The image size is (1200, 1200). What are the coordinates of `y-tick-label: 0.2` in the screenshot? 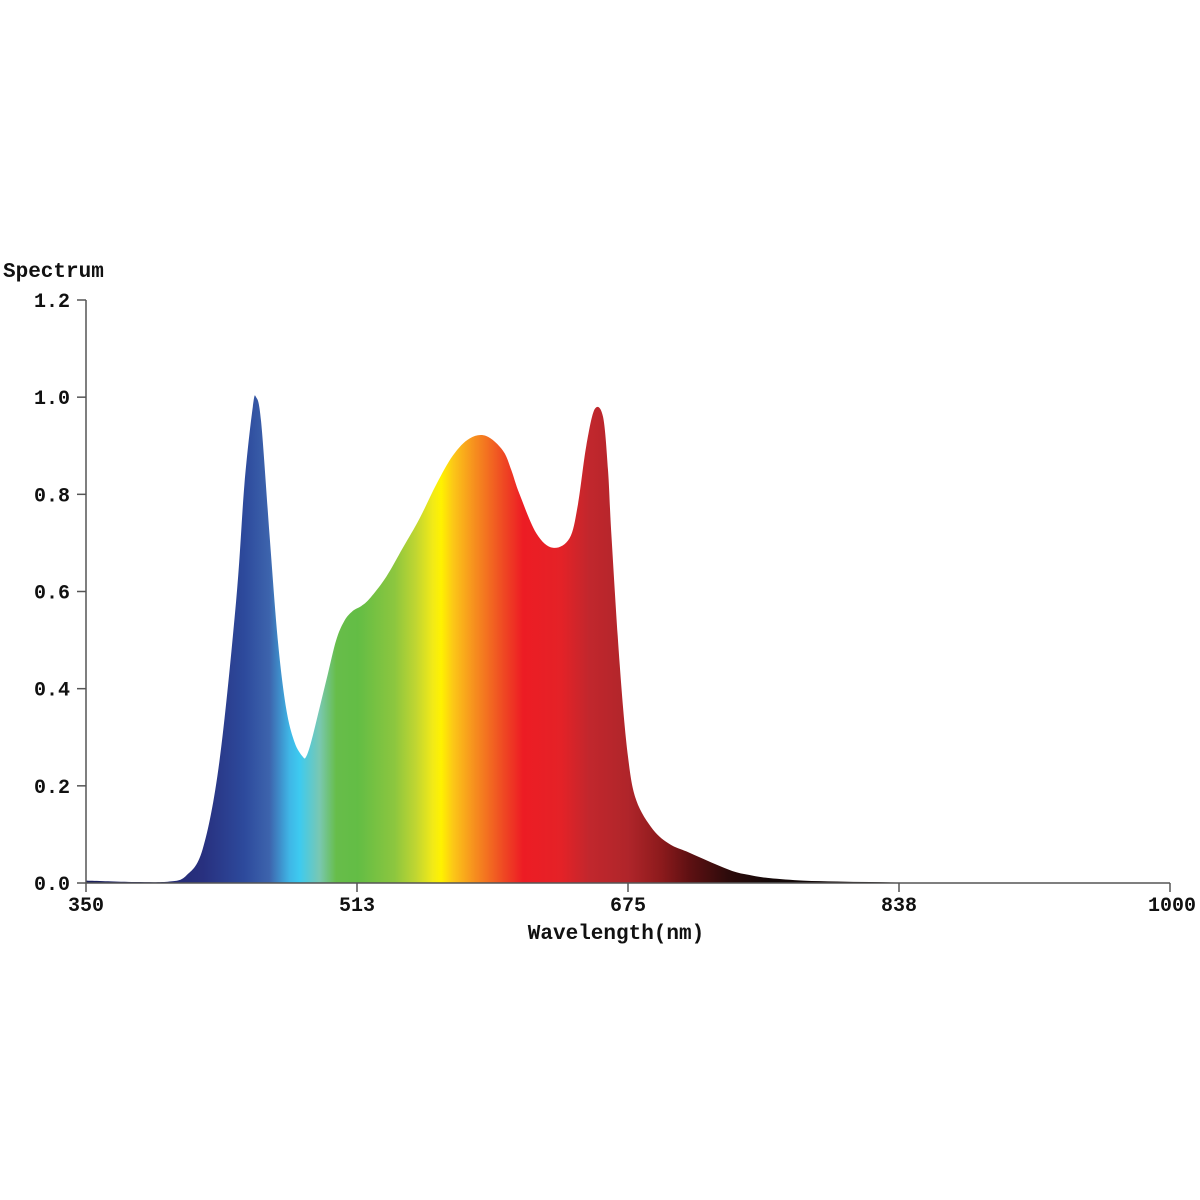 It's located at (52, 788).